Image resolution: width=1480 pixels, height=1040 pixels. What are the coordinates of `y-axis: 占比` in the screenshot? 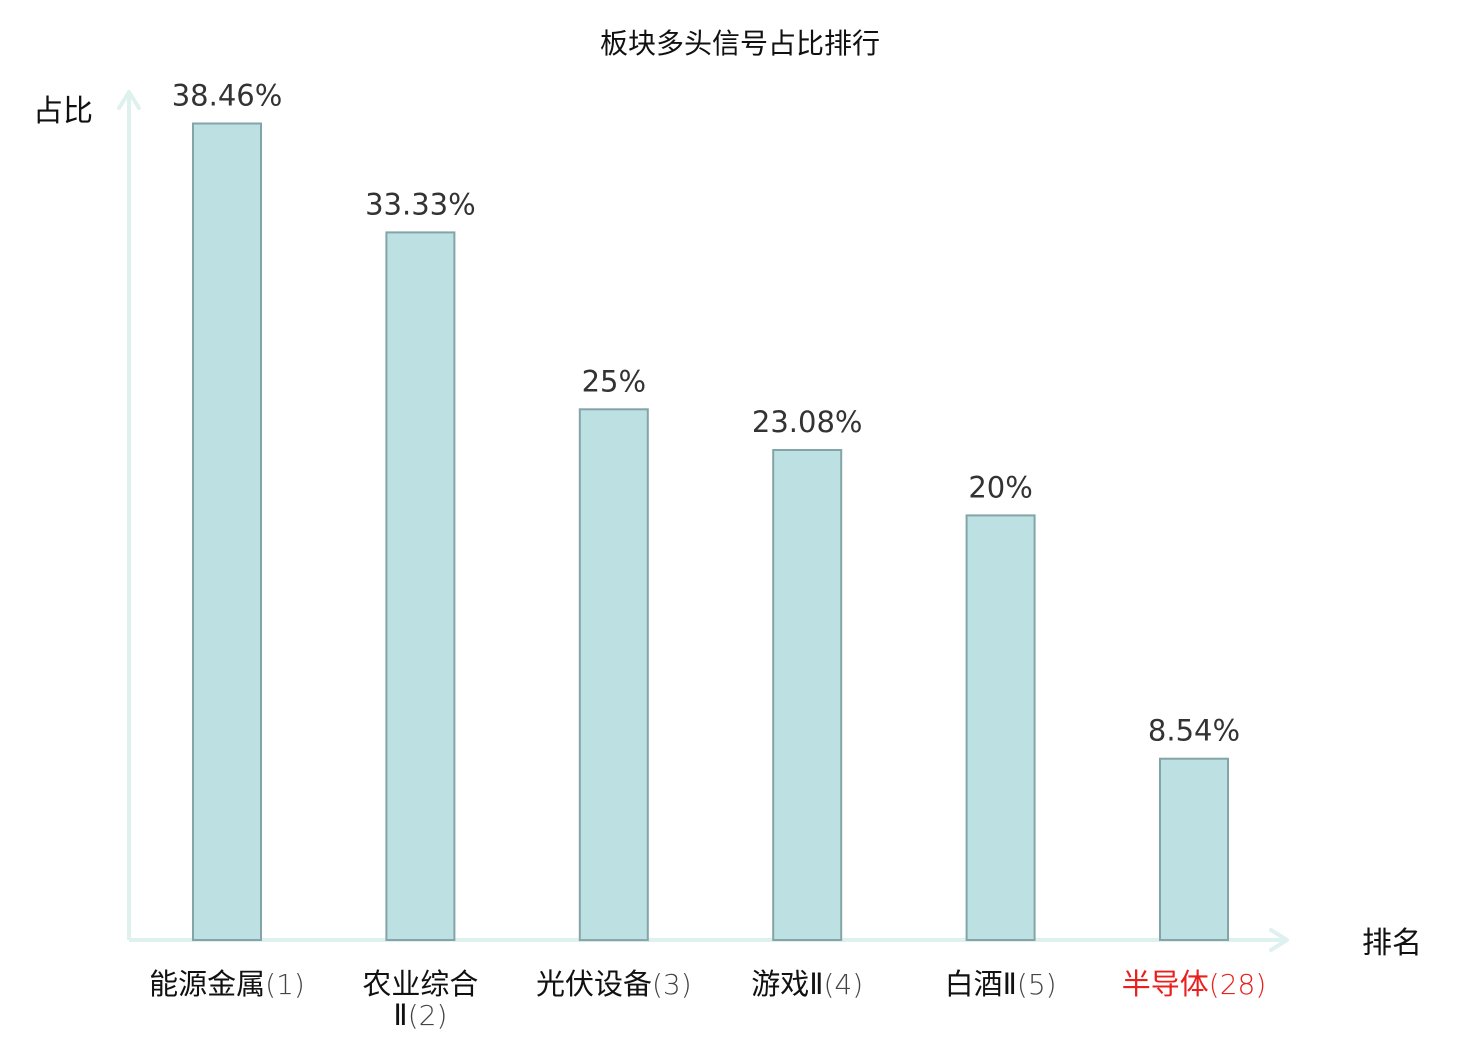 It's located at (87, 515).